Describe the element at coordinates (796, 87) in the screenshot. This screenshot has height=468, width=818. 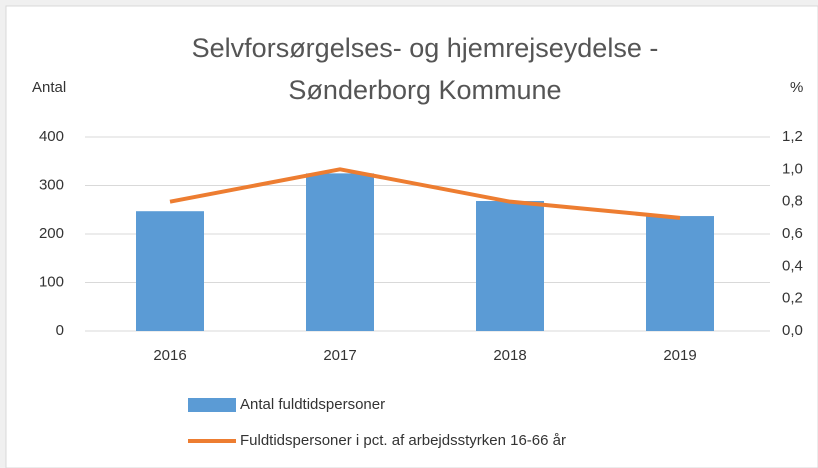
I see `y2-axis-title: %` at that location.